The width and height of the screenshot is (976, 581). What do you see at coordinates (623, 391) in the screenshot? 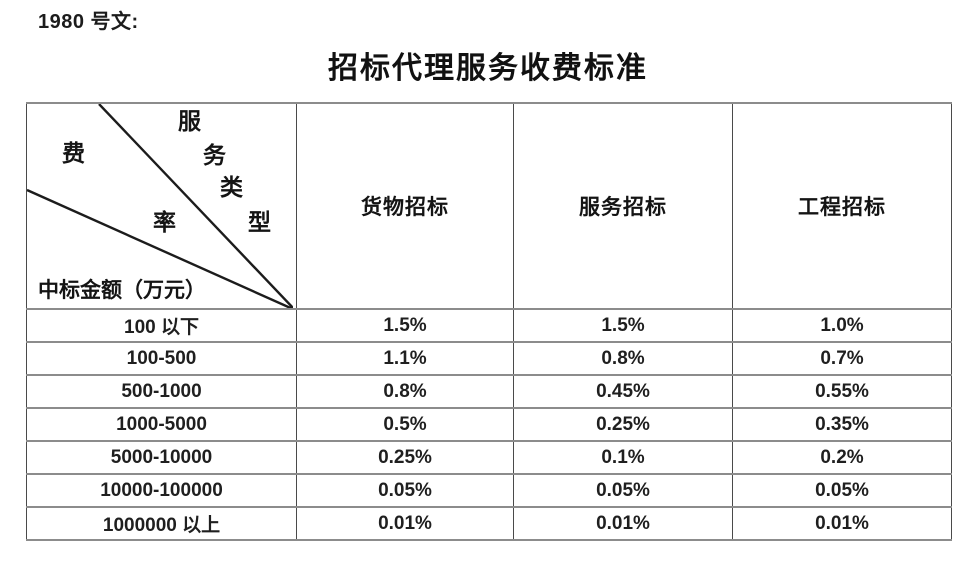
I see `fee-value-cell: 0.45%` at bounding box center [623, 391].